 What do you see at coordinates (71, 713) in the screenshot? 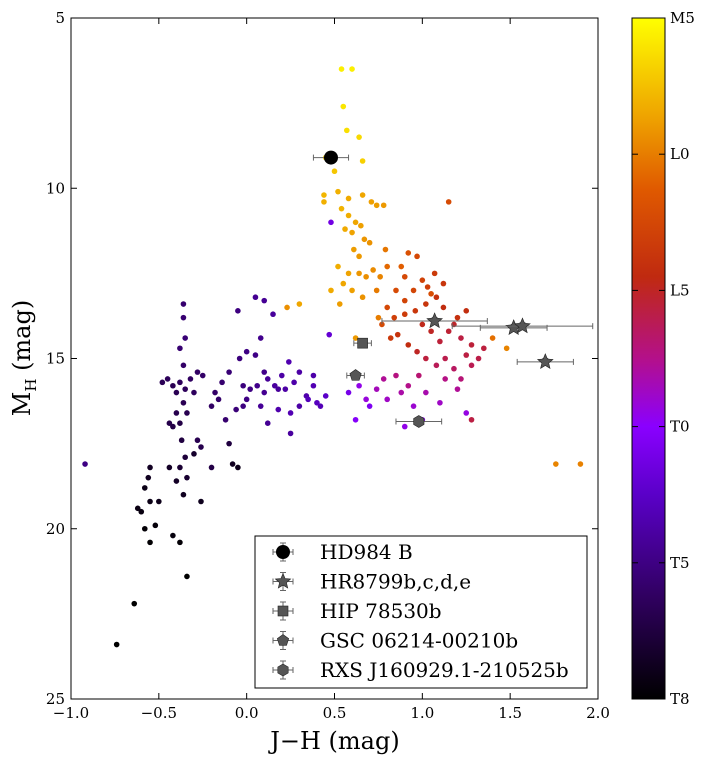
I see `x-tick-label: −1.0` at bounding box center [71, 713].